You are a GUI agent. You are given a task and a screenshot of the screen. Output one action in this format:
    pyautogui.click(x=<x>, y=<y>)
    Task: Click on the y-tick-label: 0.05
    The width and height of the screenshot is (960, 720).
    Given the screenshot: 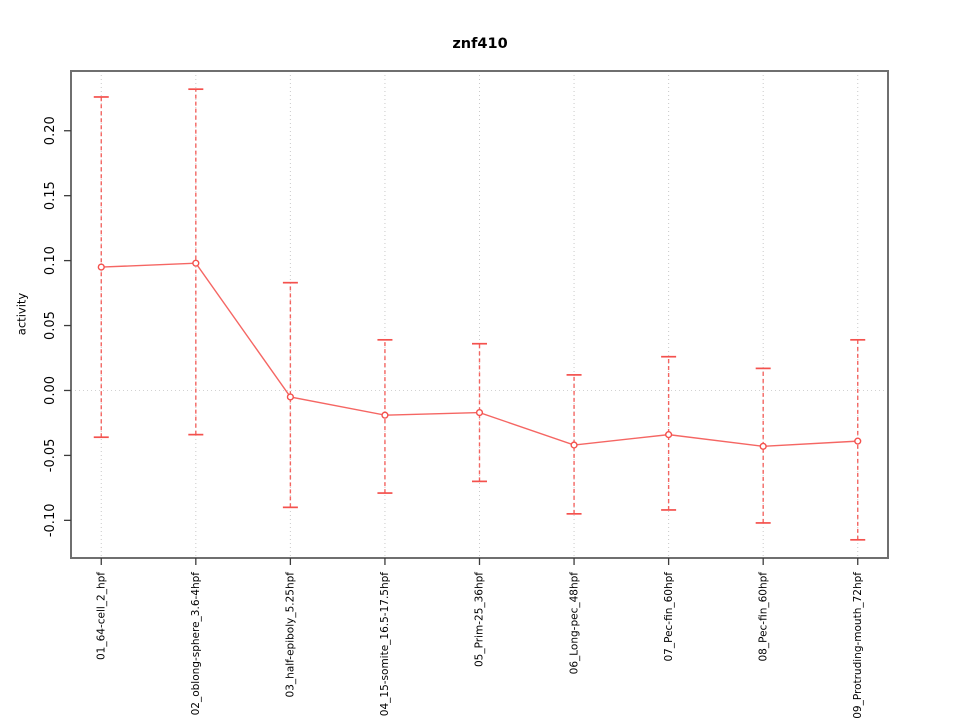 What is the action you would take?
    pyautogui.click(x=50, y=325)
    